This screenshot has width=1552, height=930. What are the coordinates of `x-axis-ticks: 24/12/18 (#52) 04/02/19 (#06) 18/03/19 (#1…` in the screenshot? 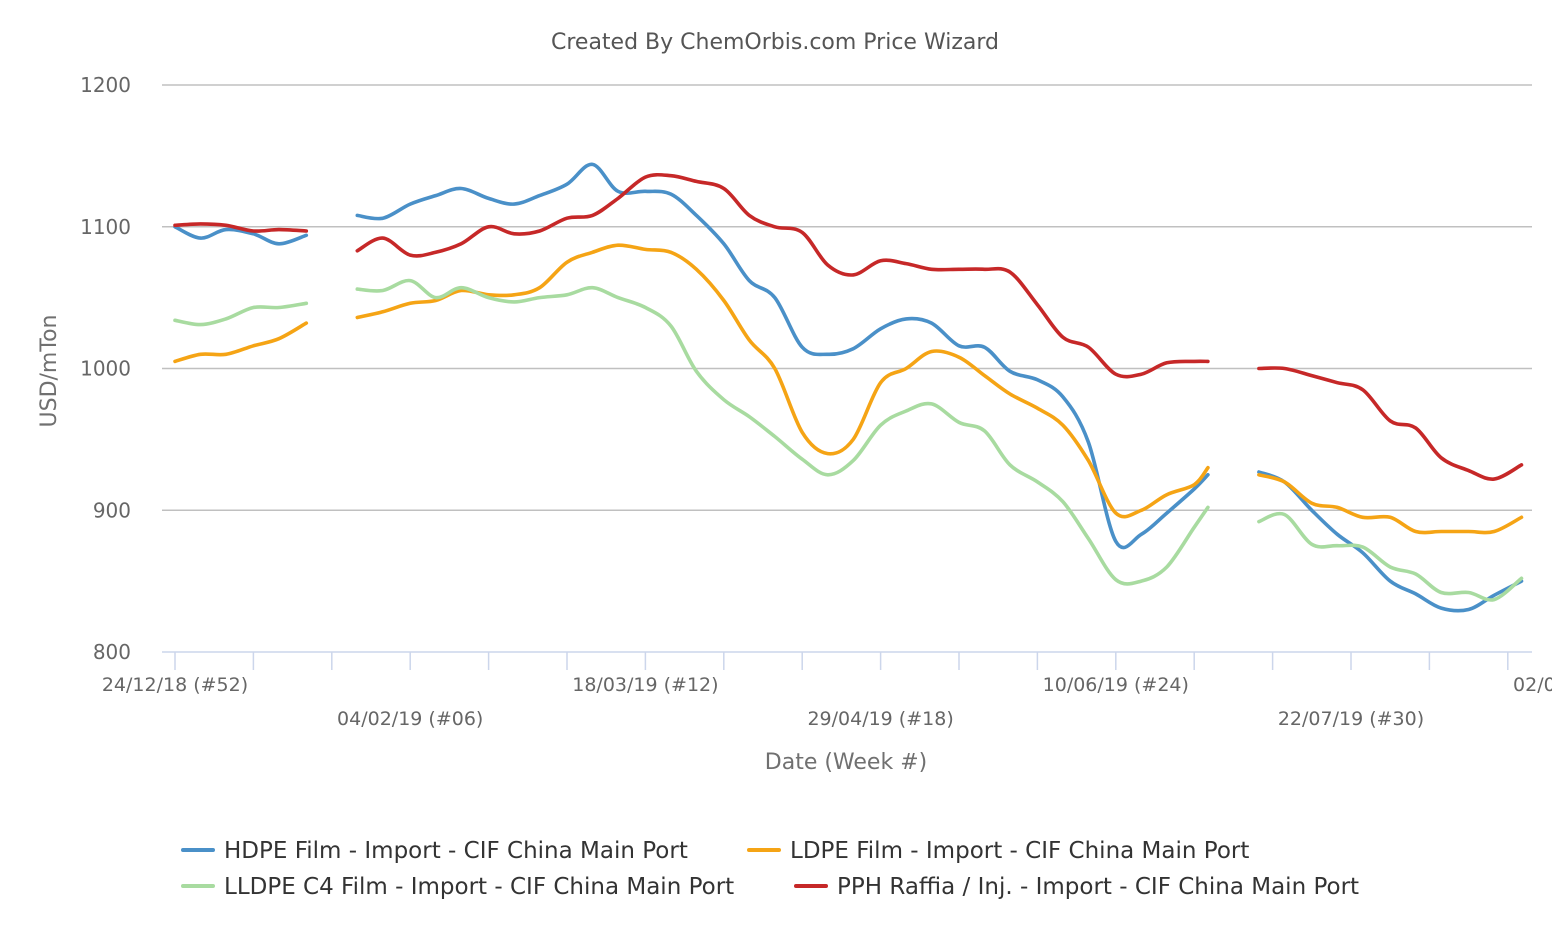 It's located at (827, 691).